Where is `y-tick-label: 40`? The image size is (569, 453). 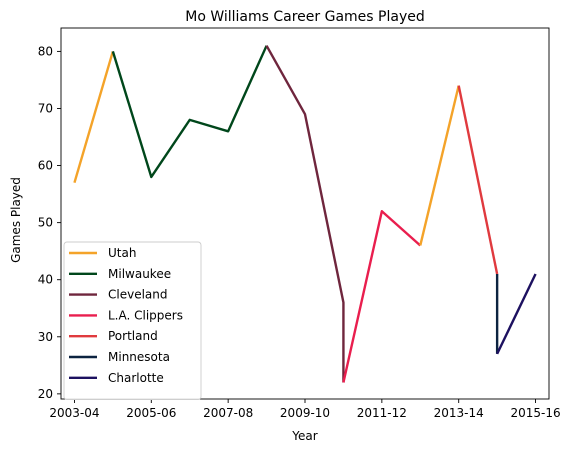
y-tick-label: 40 is located at coordinates (45, 280).